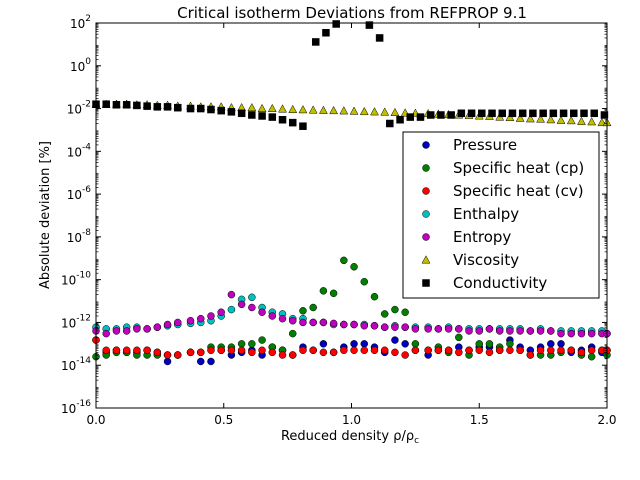  What do you see at coordinates (95, 420) in the screenshot?
I see `x-tick-label: 0.0` at bounding box center [95, 420].